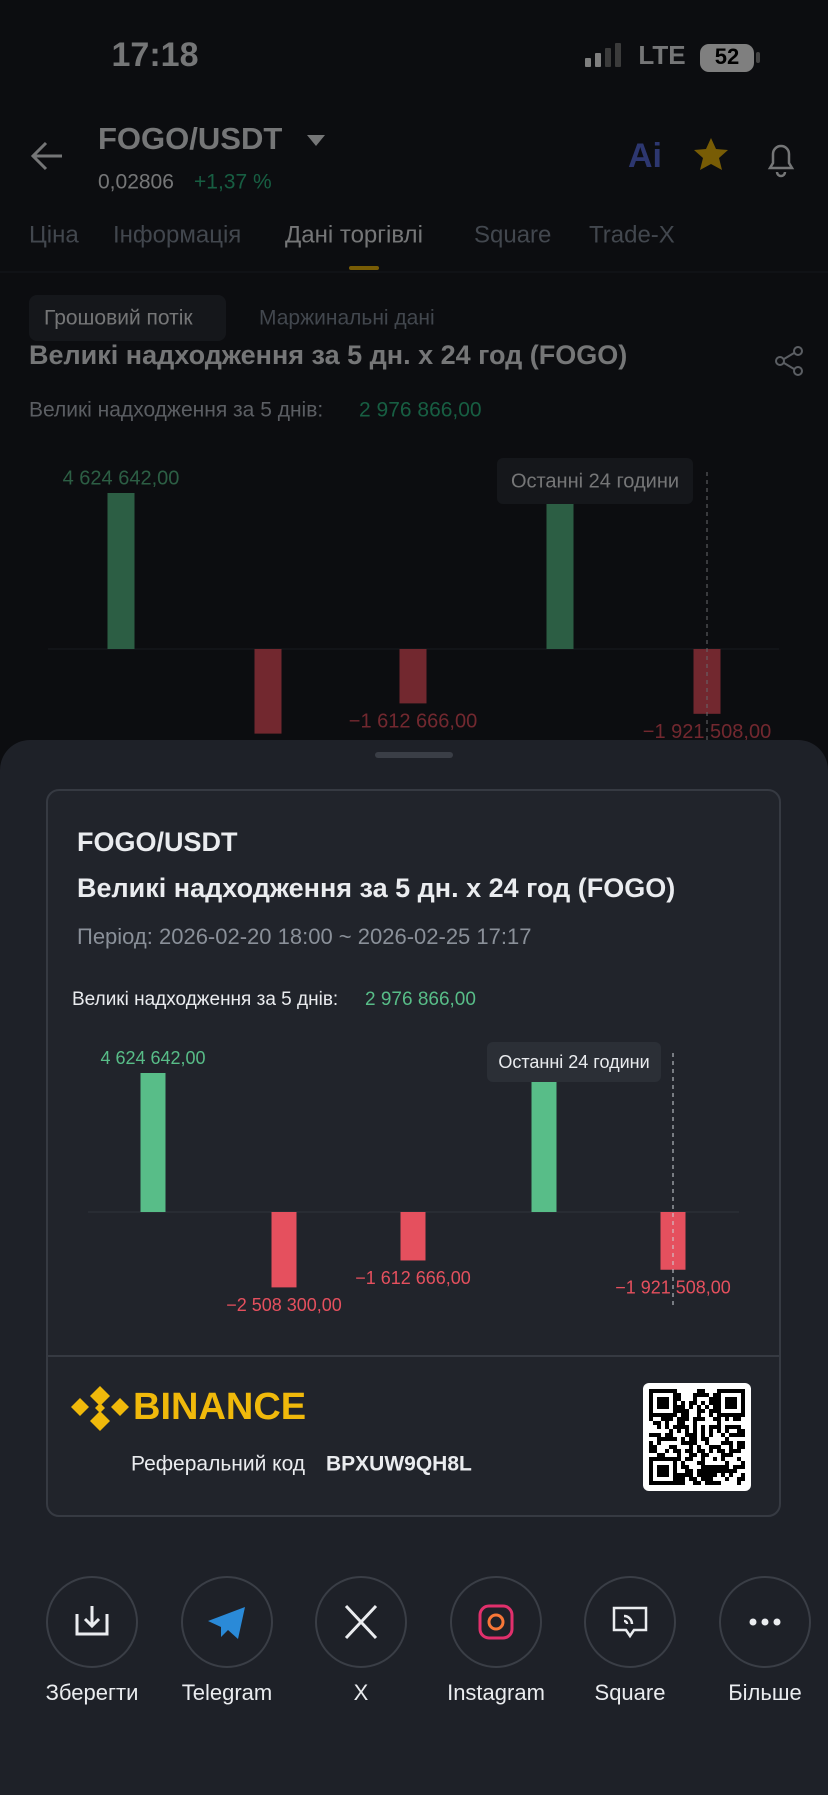 This screenshot has height=1795, width=828. Describe the element at coordinates (765, 1640) in the screenshot. I see `share-option: Більше` at that location.